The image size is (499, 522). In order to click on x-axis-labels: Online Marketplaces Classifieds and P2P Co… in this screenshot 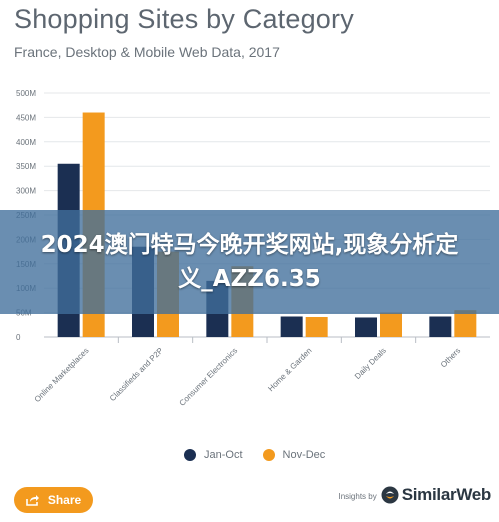, I will do `click(247, 372)`.